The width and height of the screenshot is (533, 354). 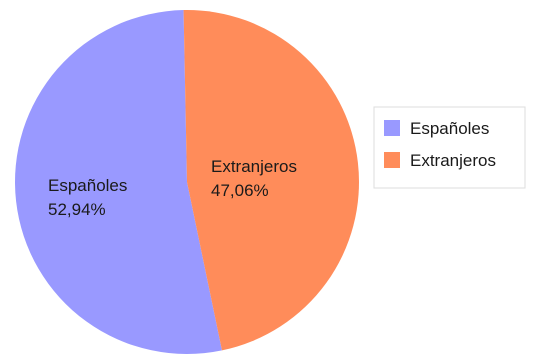 I want to click on slice-value-extranjeros: 47,06%, so click(x=240, y=190).